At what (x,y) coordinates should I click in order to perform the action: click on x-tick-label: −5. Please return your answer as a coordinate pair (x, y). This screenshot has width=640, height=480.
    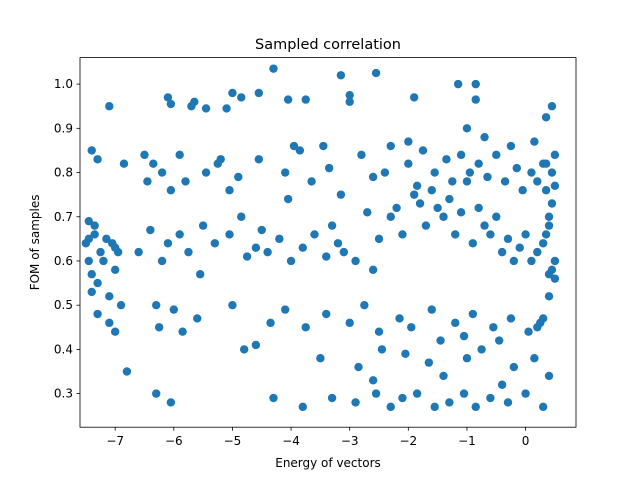
    Looking at the image, I should click on (233, 441).